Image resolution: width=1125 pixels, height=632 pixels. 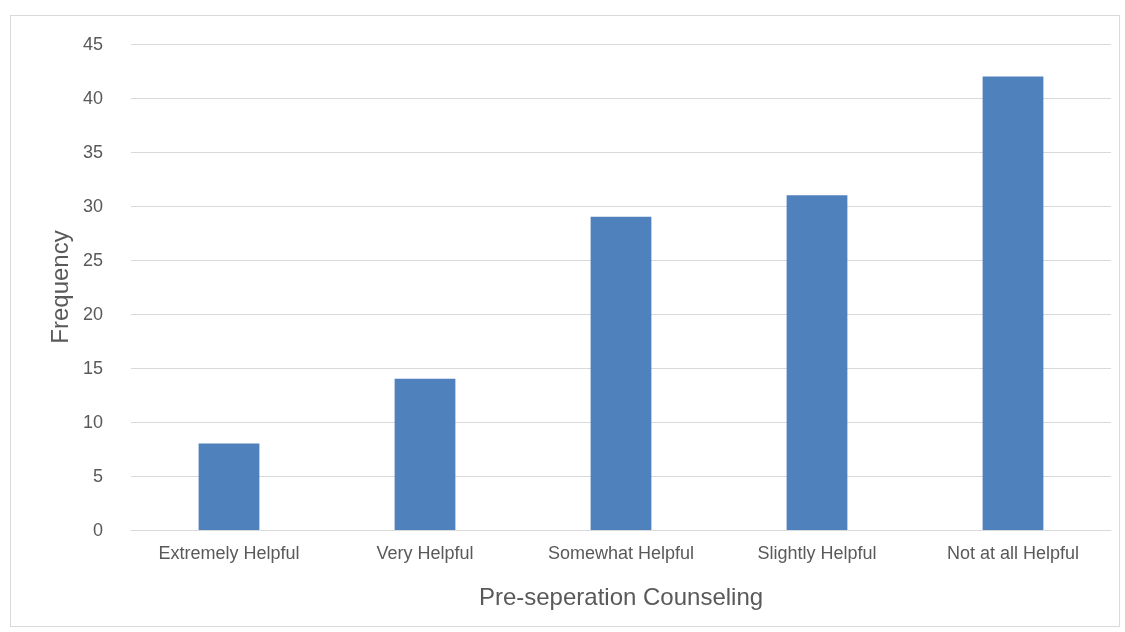 What do you see at coordinates (1013, 553) in the screenshot?
I see `x-tick-label: Not at all Helpful` at bounding box center [1013, 553].